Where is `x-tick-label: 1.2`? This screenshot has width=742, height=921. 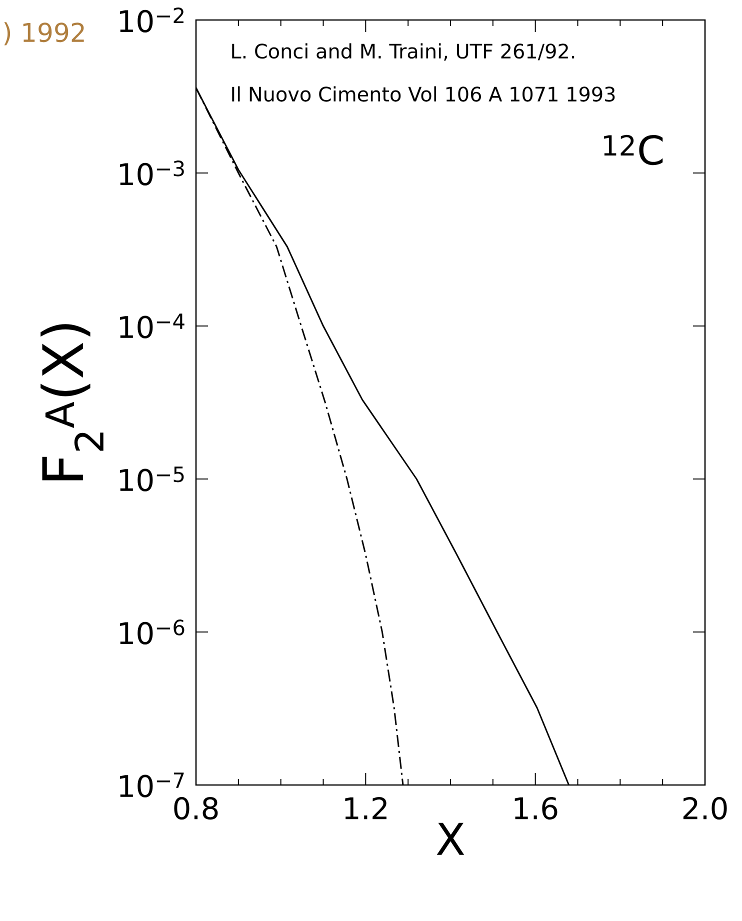 x-tick-label: 1.2 is located at coordinates (365, 808).